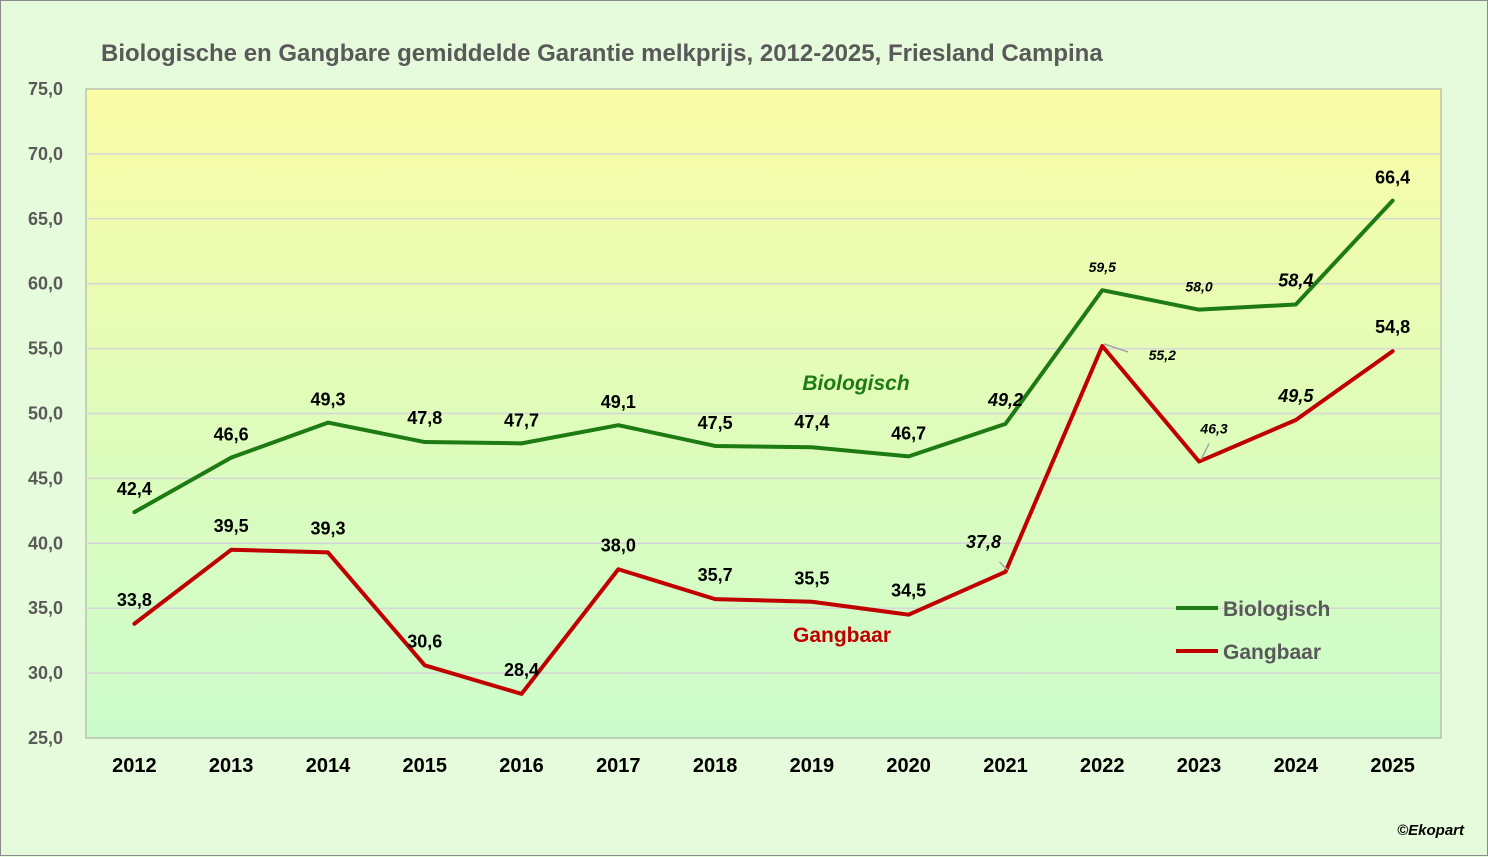 Image resolution: width=1488 pixels, height=857 pixels. Describe the element at coordinates (424, 641) in the screenshot. I see `data-label-gangbaar: 30,6` at that location.